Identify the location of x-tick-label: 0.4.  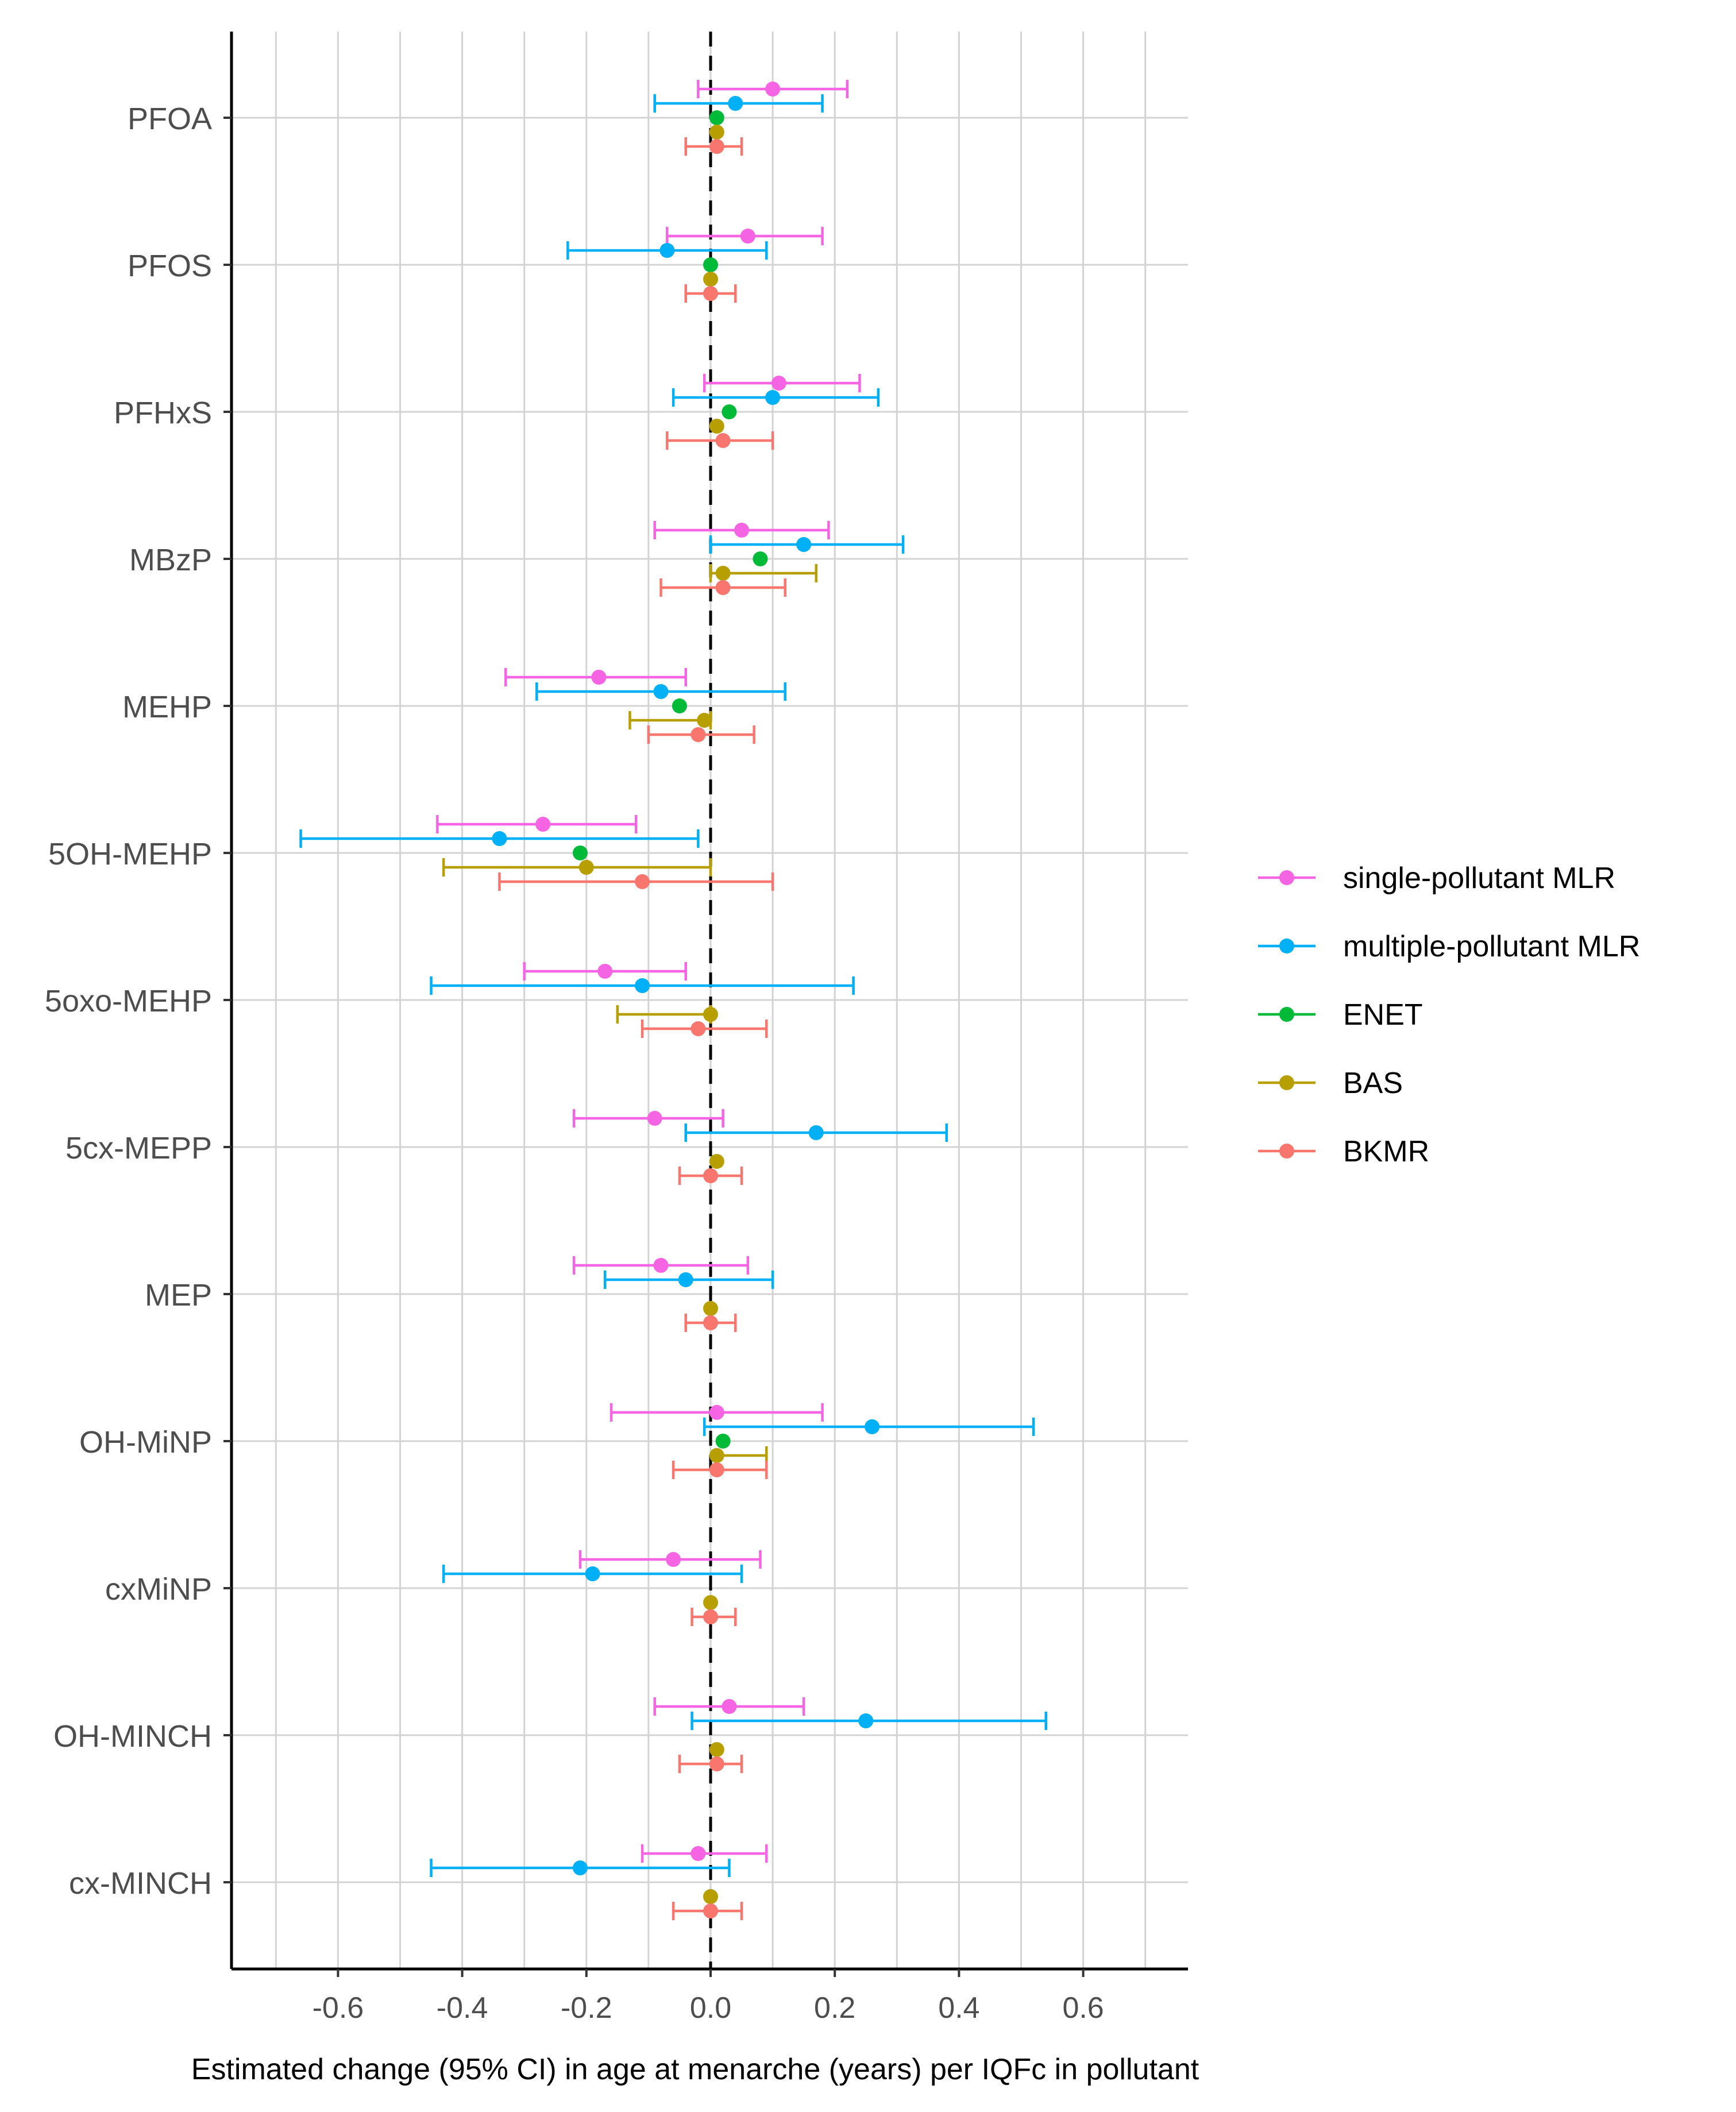
(958, 2008).